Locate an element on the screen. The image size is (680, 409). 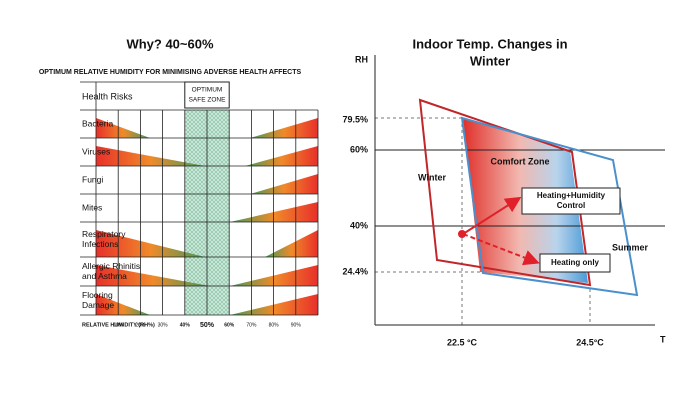
action-label: Control is located at coordinates (571, 205).